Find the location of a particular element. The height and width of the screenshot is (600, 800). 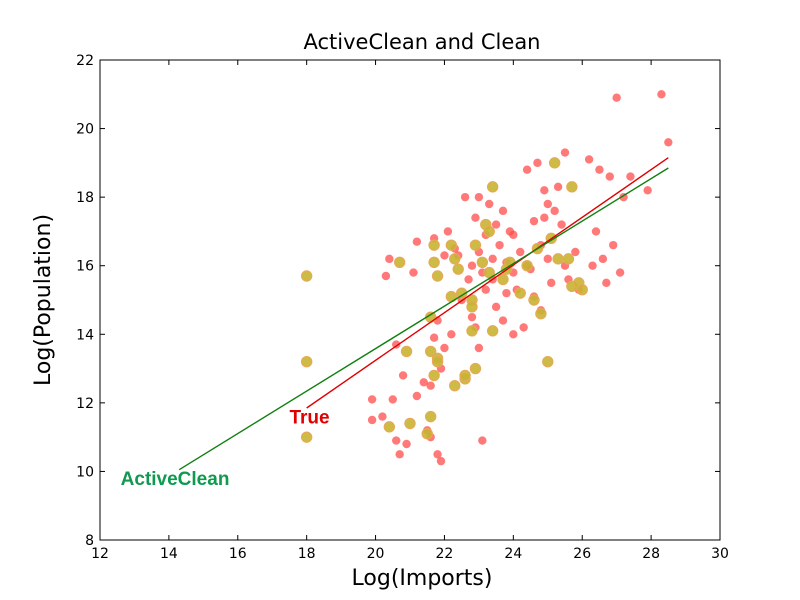

x-tick-label: 12 is located at coordinates (100, 554).